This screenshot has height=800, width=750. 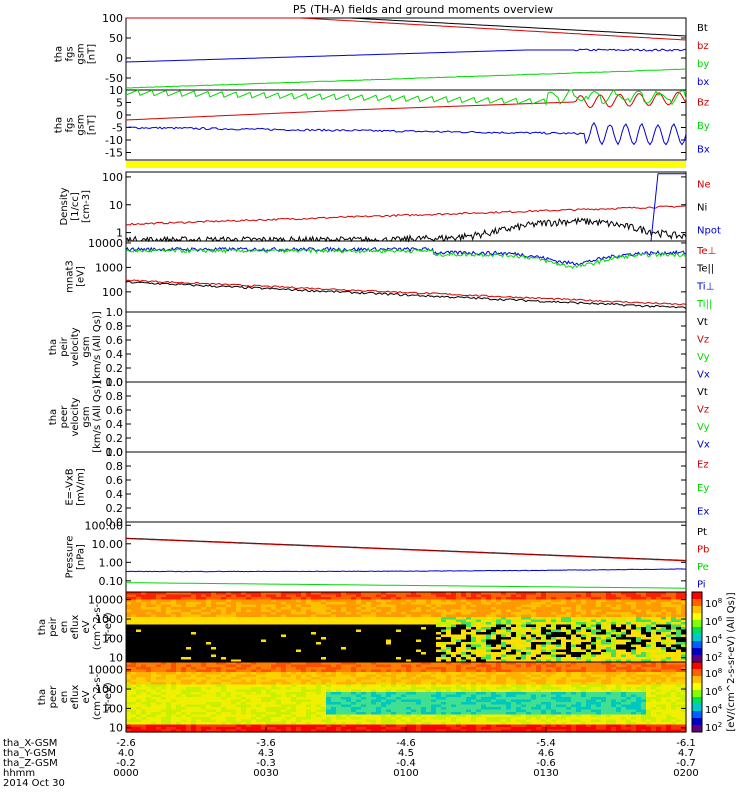 What do you see at coordinates (713, 657) in the screenshot?
I see `colorbar-tick-label: 10²` at bounding box center [713, 657].